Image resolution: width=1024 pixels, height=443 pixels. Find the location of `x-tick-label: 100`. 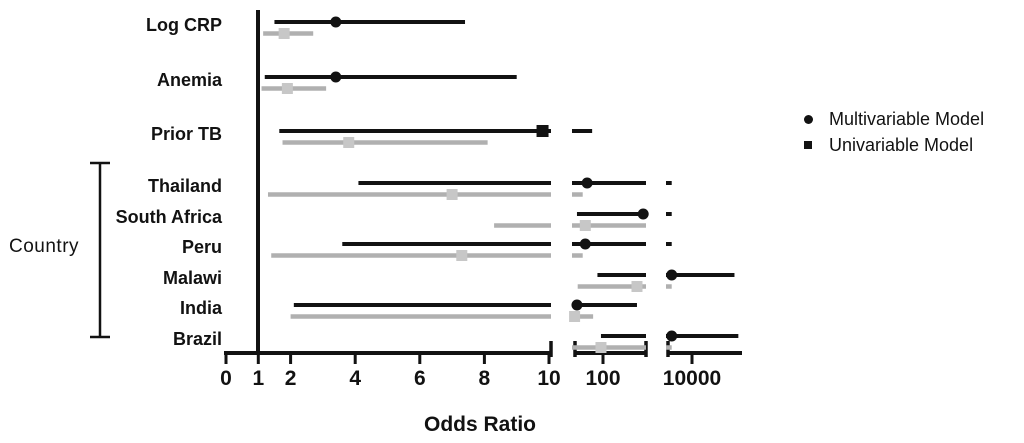

x-tick-label: 100 is located at coordinates (602, 378).